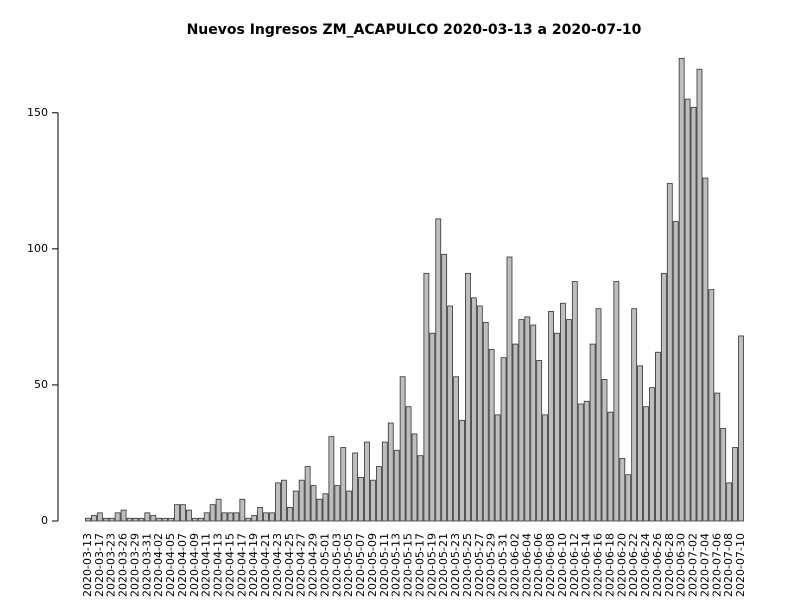 This screenshot has width=800, height=600. Describe the element at coordinates (728, 565) in the screenshot. I see `x-tick-label: 2020-07-08` at that location.